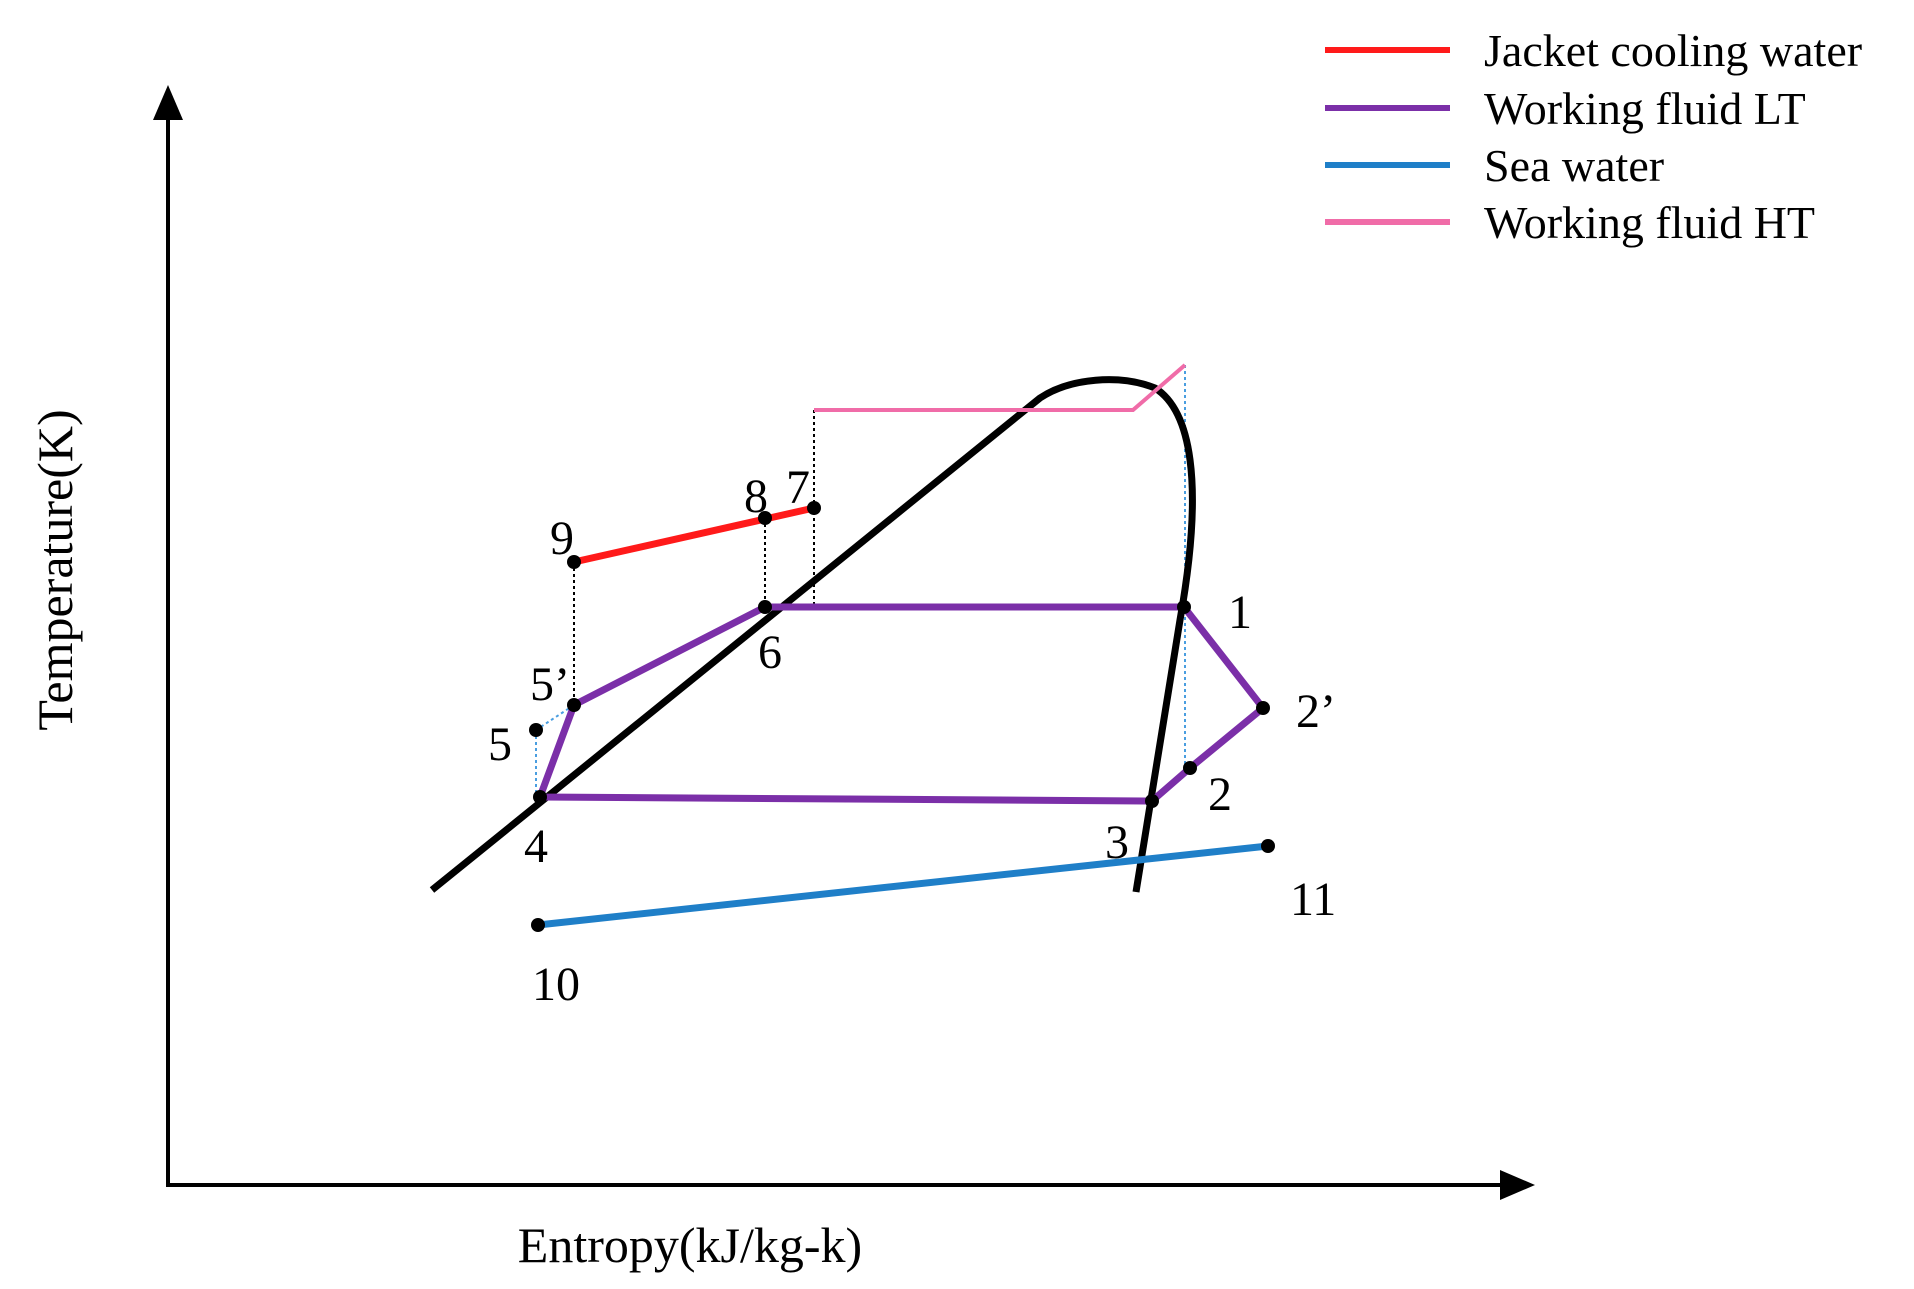 The width and height of the screenshot is (1914, 1289). Describe the element at coordinates (901, 704) in the screenshot. I see `working-fluid-lt-line` at that location.